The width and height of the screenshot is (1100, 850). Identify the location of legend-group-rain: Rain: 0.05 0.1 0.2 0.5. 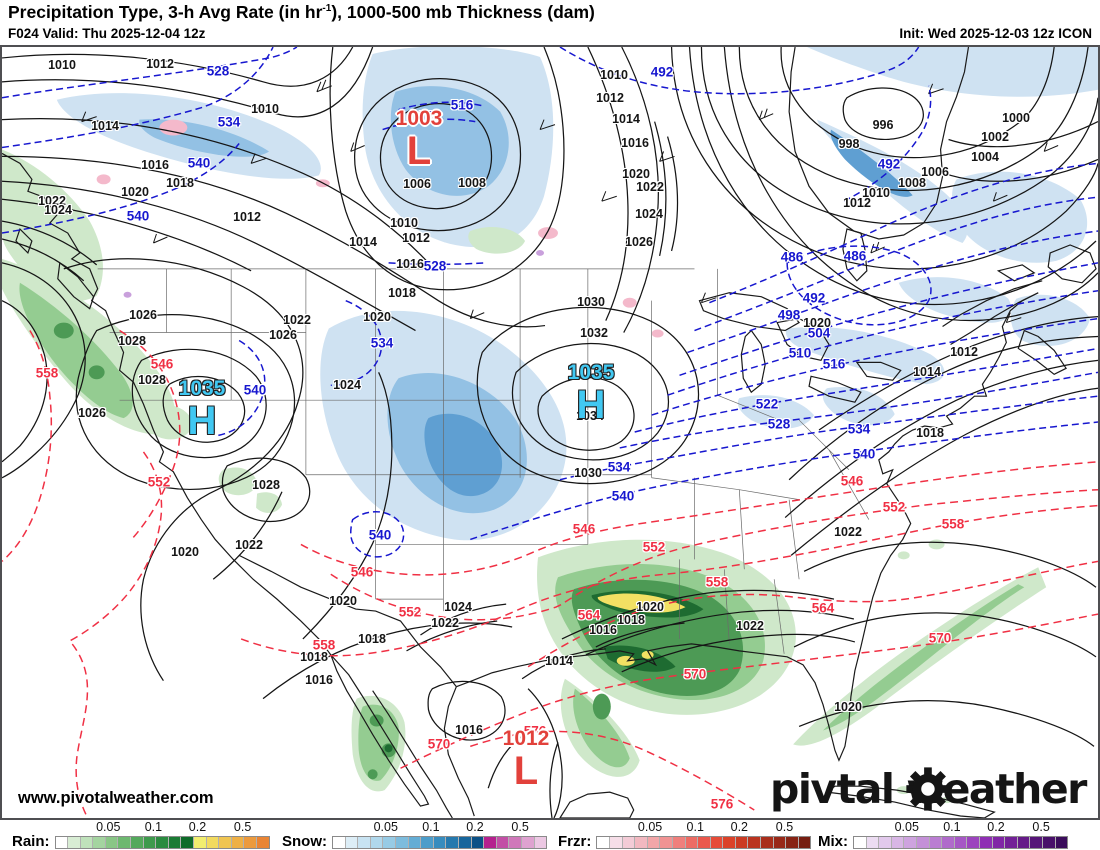
(141, 835).